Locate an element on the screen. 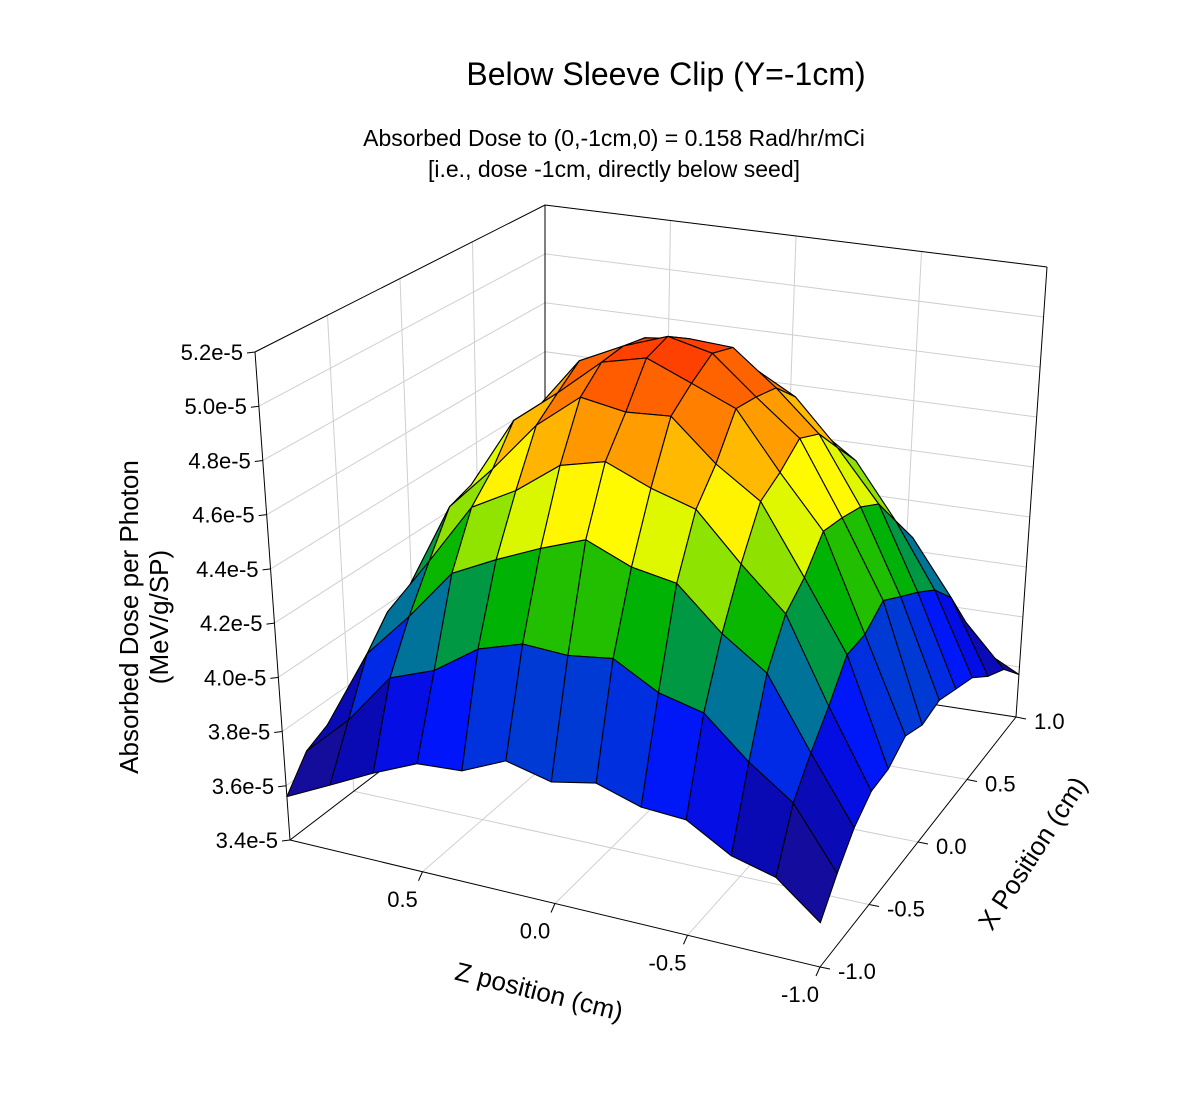 The image size is (1200, 1098). wall-gridline is located at coordinates (651, 278).